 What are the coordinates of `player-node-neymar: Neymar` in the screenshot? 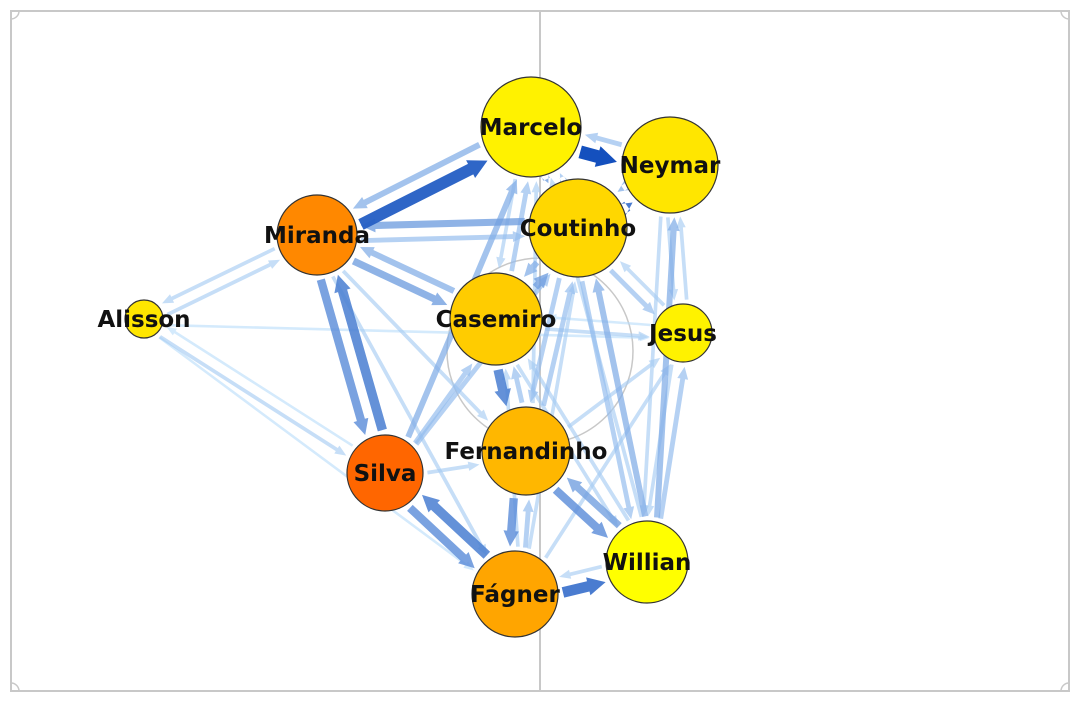 It's located at (670, 165).